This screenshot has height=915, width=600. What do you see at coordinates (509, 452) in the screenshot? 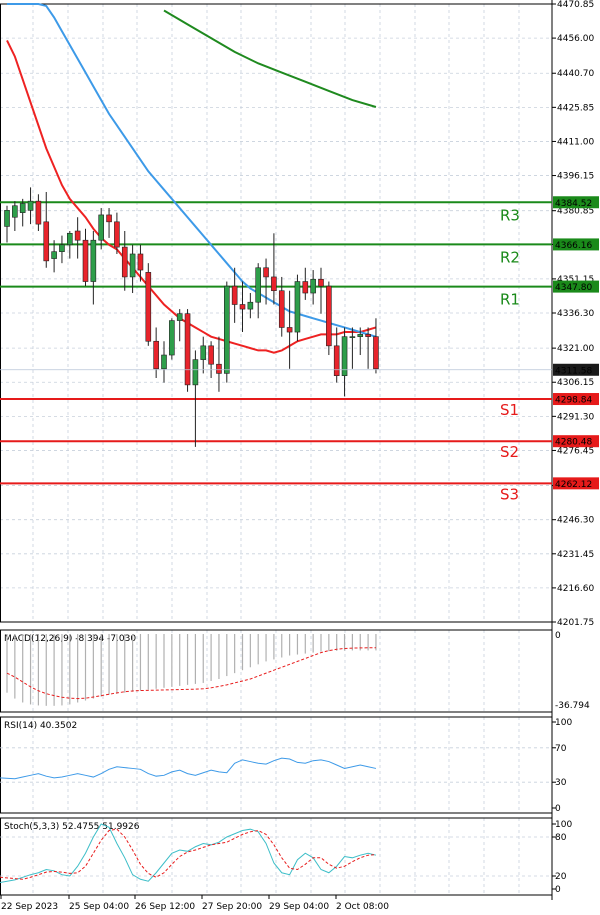
I see `level-name-s2: S2` at bounding box center [509, 452].